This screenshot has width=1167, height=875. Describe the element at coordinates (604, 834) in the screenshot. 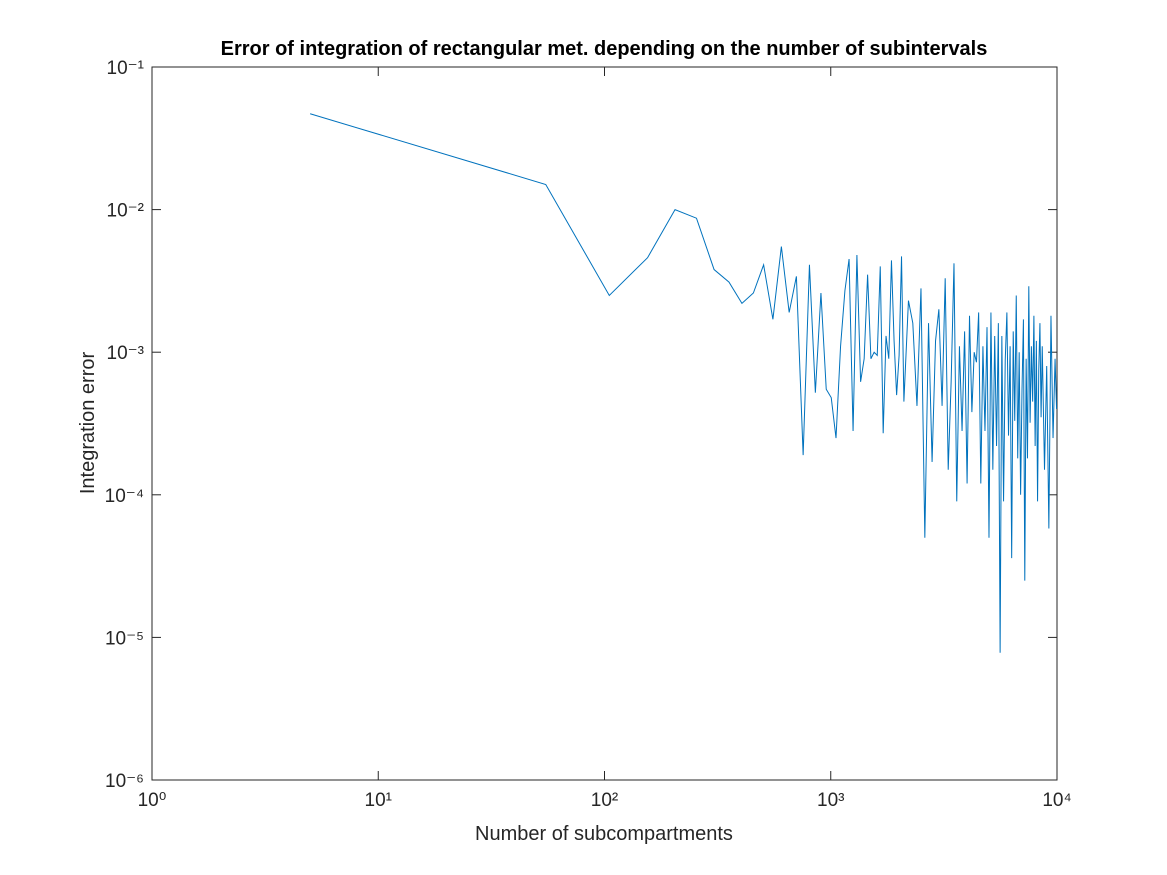

I see `x-axis-label: Number of subcompartments` at that location.